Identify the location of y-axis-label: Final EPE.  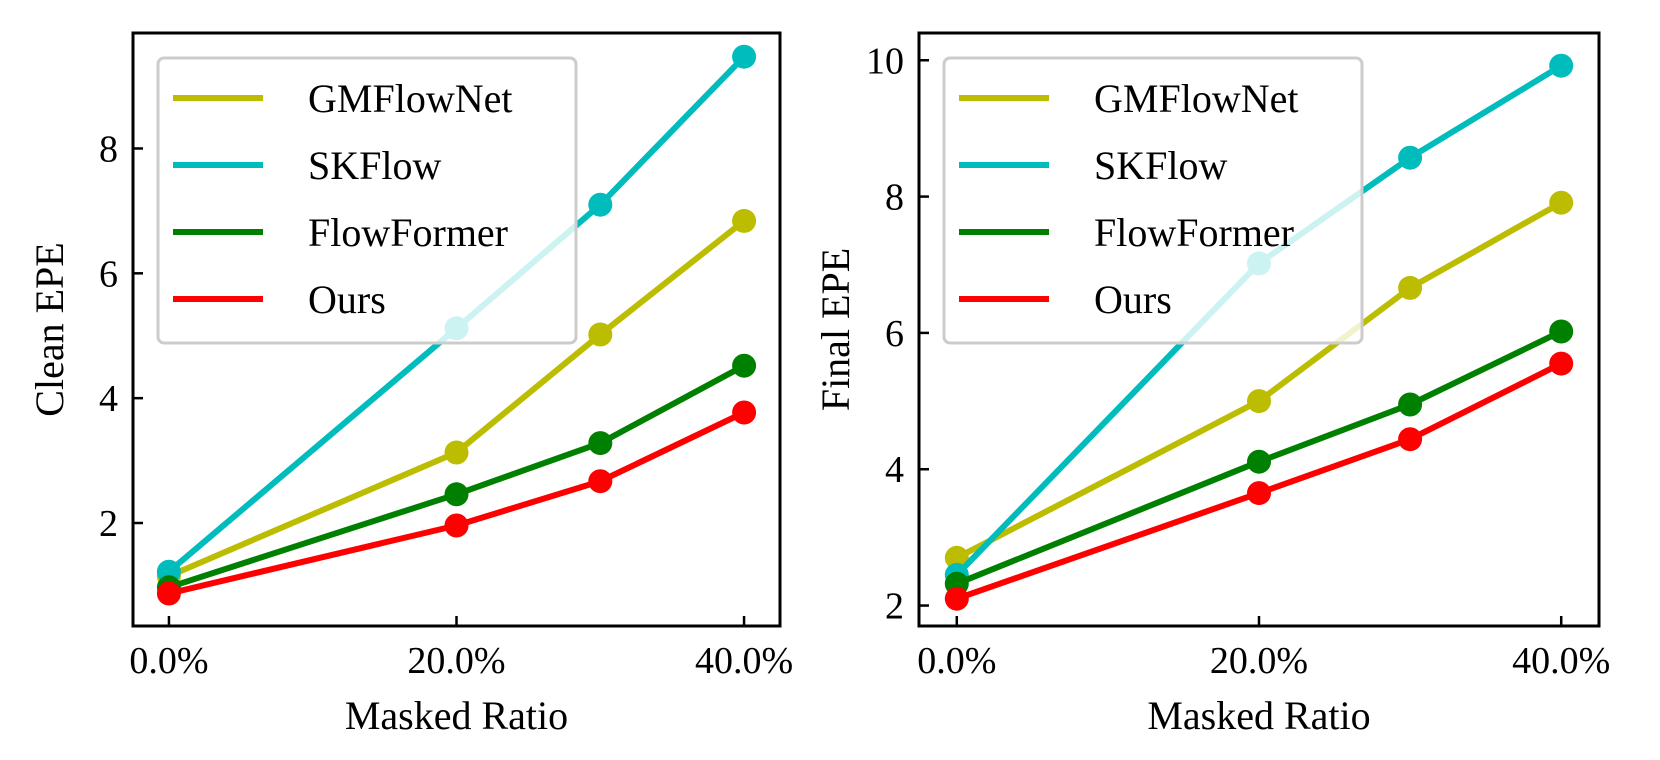
(835, 329).